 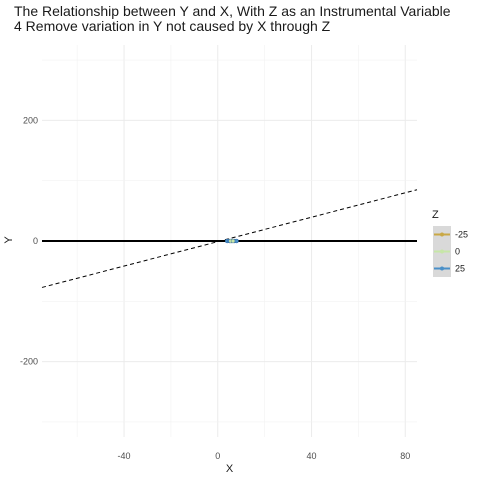 I want to click on data-point, so click(x=233, y=241).